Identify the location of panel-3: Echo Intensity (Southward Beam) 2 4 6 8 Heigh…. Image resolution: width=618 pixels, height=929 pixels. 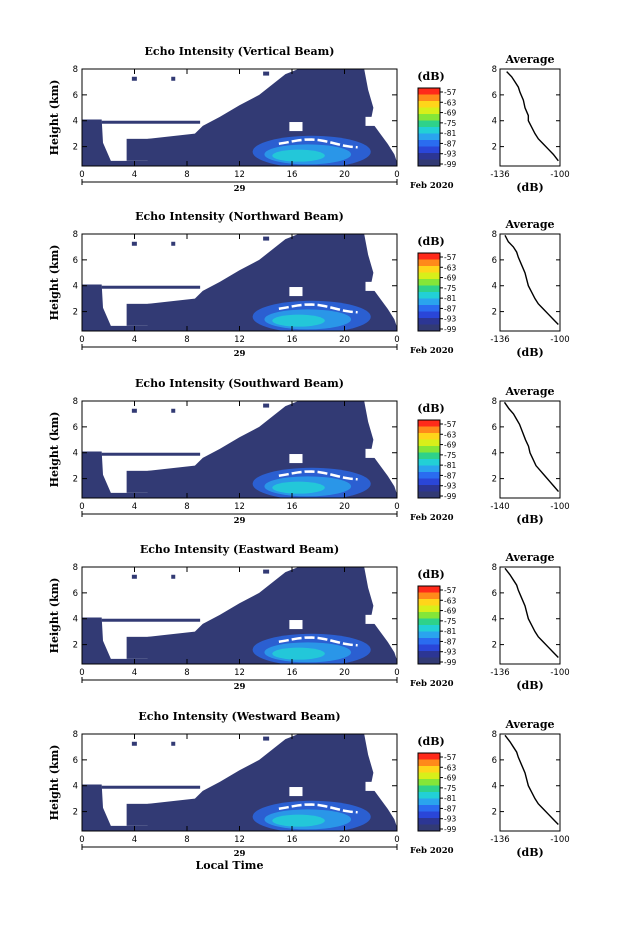
(309, 451).